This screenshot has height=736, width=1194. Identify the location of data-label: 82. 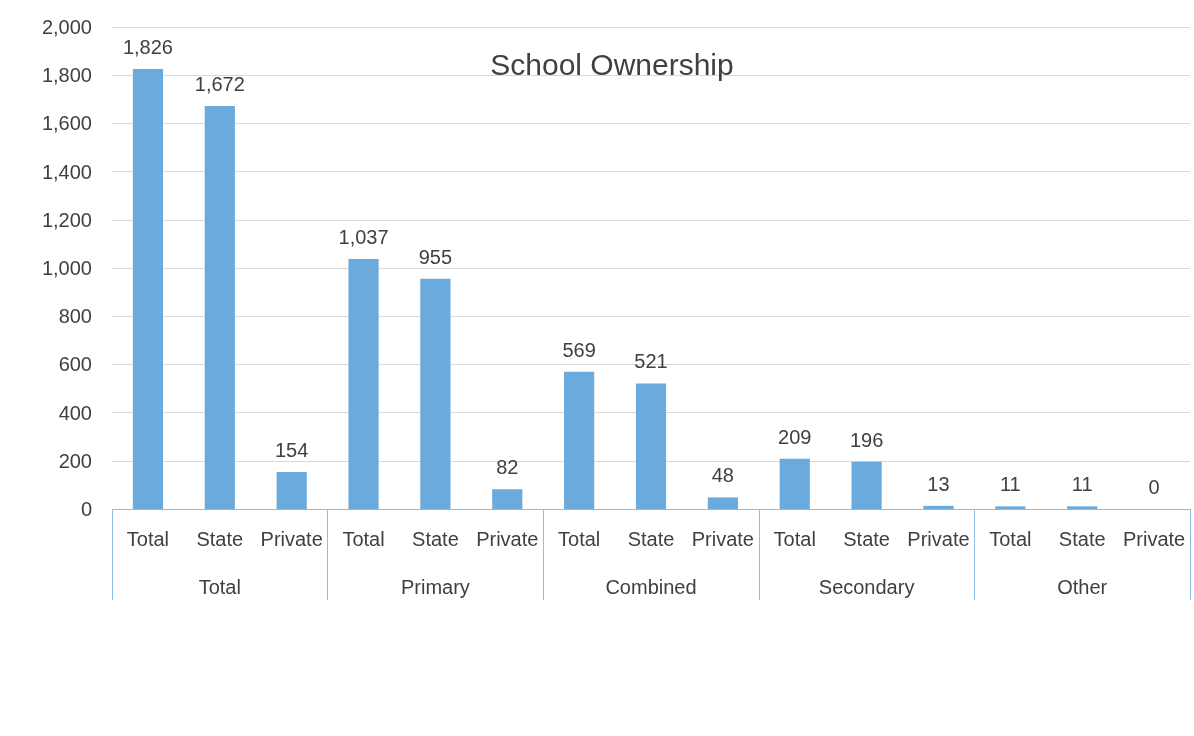
(507, 467).